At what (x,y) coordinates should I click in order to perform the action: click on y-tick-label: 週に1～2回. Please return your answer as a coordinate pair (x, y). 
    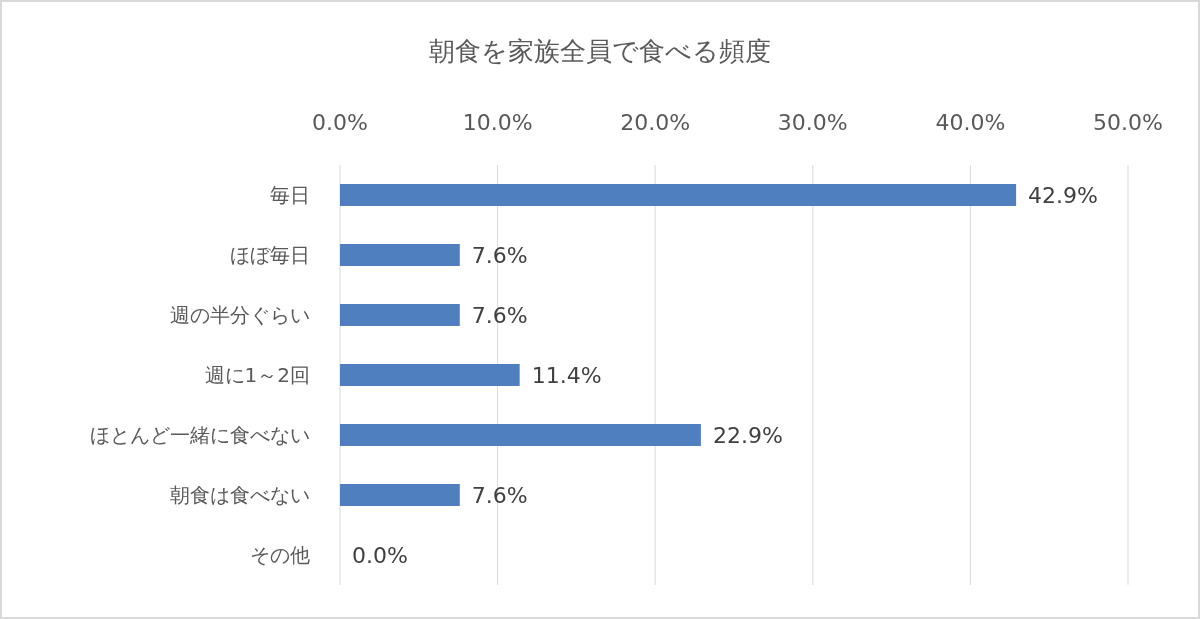
    Looking at the image, I should click on (257, 375).